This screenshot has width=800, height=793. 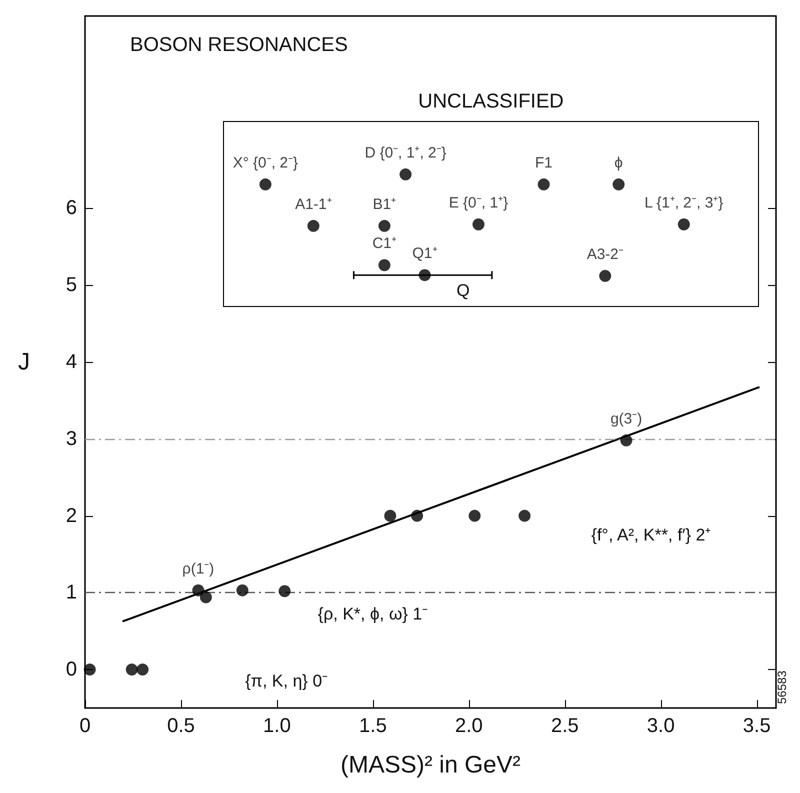 I want to click on data-label: A1-1⁺, so click(x=313, y=204).